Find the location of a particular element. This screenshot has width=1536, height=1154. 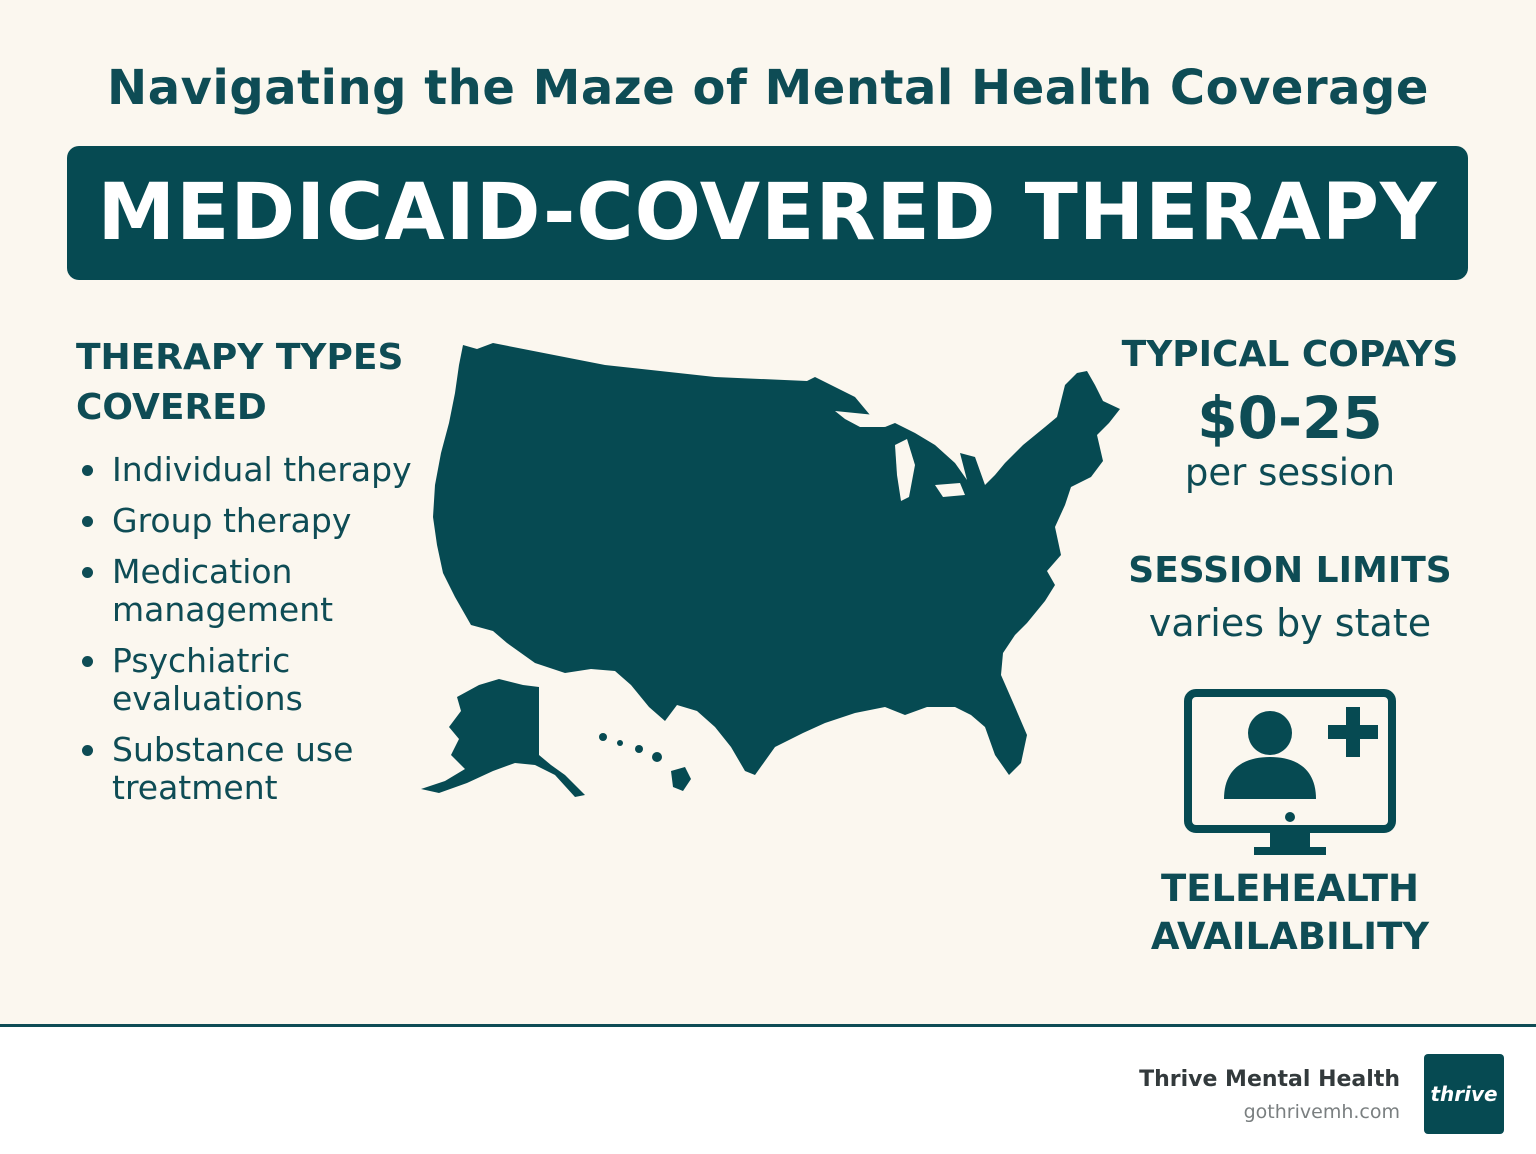

list-item: Medication management is located at coordinates (246, 591).